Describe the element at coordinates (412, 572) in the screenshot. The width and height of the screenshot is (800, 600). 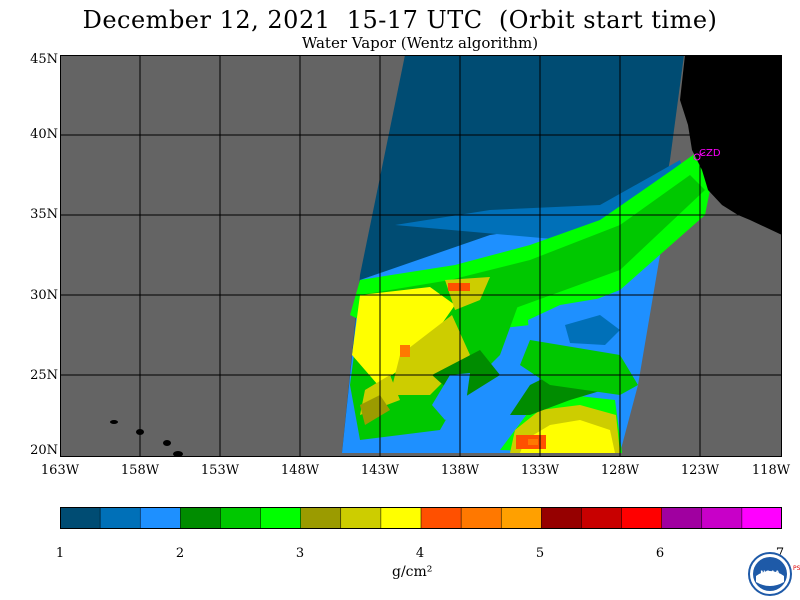
I see `colorbar-unit: g/cm²` at that location.